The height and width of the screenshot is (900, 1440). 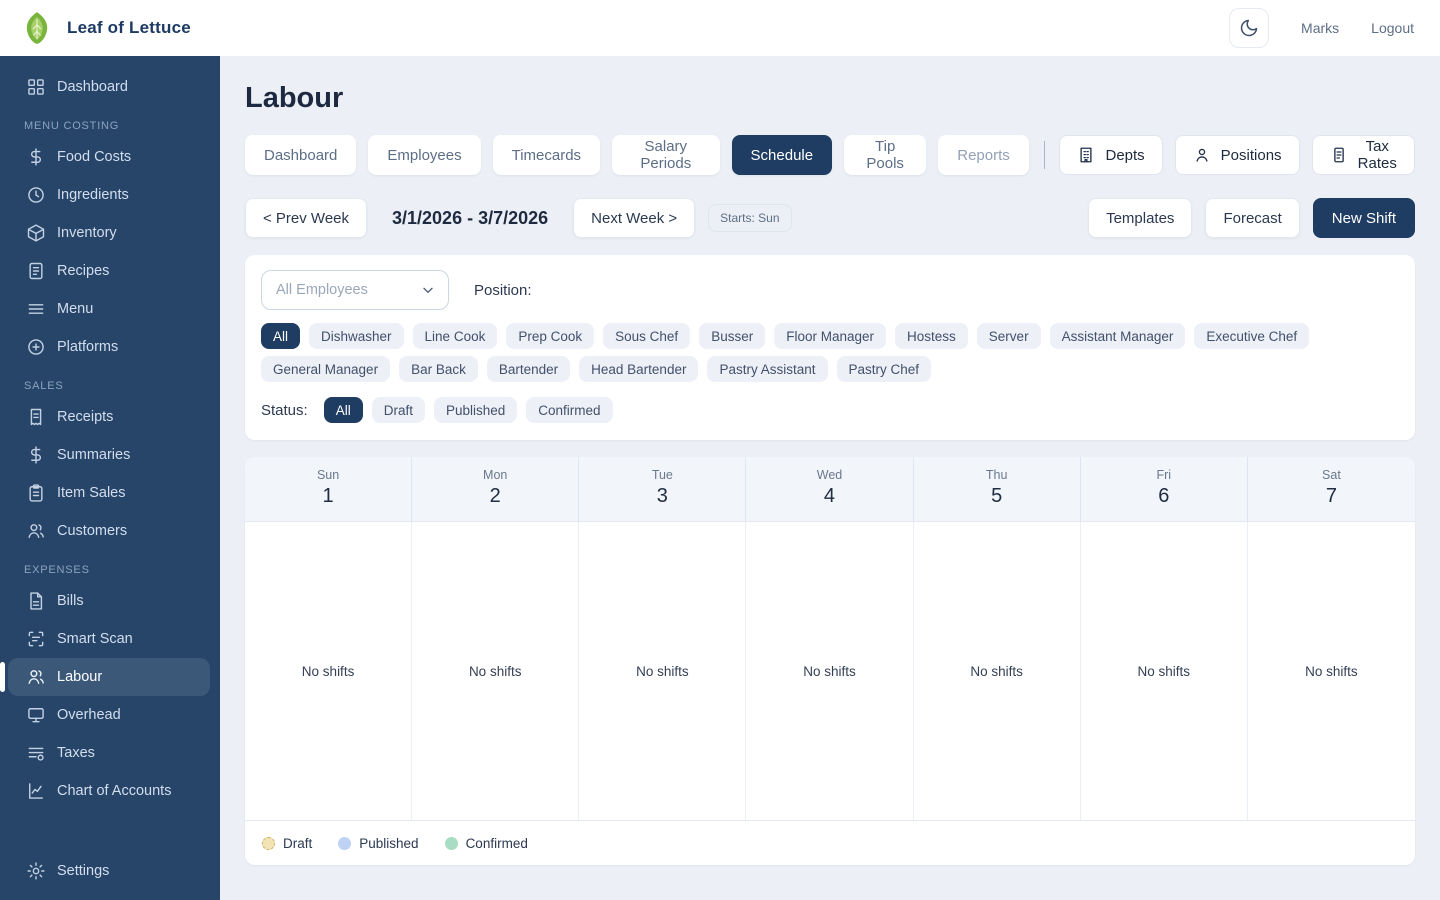 I want to click on sidebar-item-customers: Customers, so click(x=110, y=531).